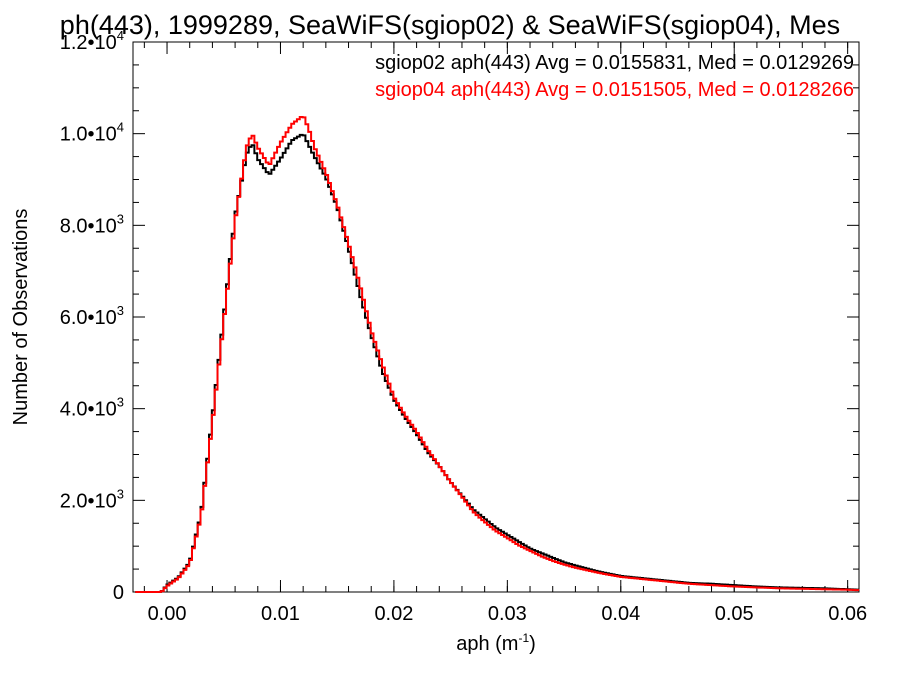  Describe the element at coordinates (532, 644) in the screenshot. I see `x-axis-label-close: )` at that location.